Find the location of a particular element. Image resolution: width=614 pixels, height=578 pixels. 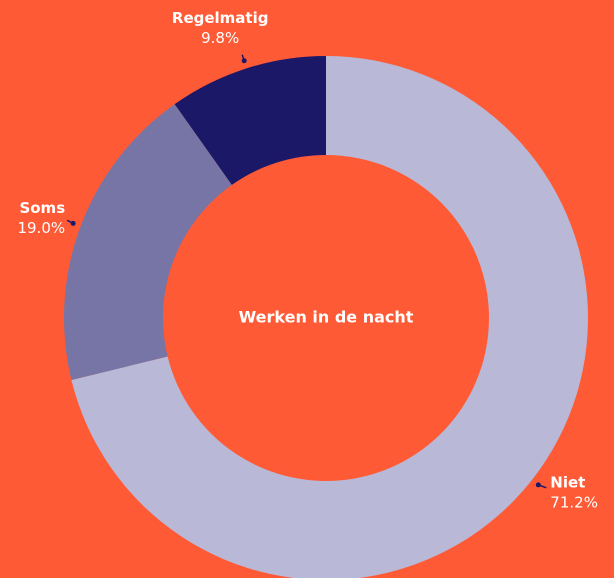

slice-value-label: 9.8% is located at coordinates (220, 38).